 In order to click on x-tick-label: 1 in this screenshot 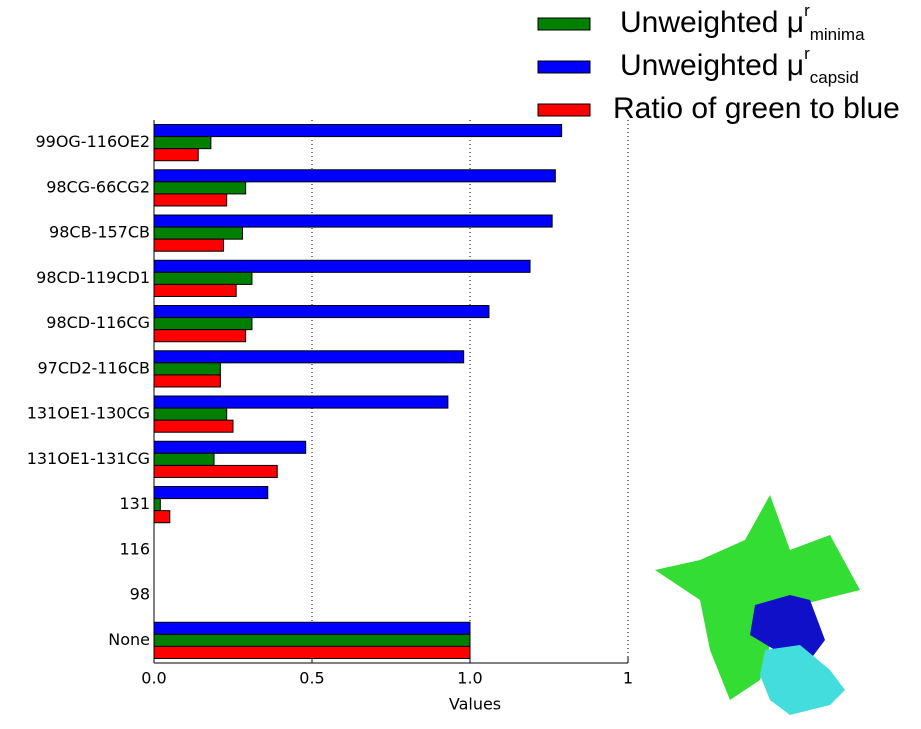, I will do `click(628, 678)`.